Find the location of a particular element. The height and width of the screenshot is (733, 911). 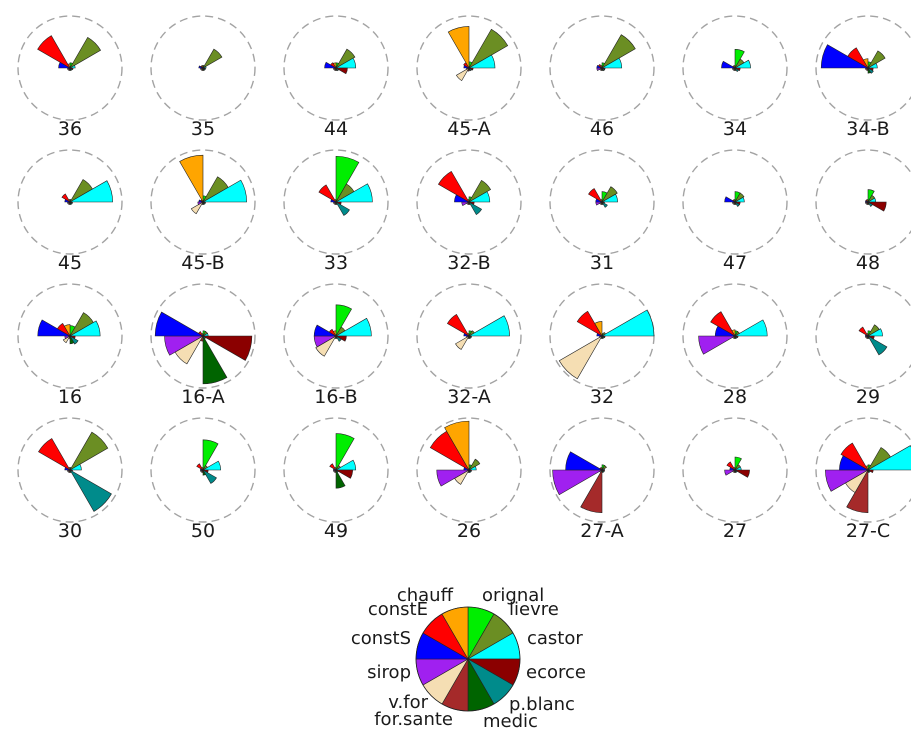

glyph-16: 16 is located at coordinates (70, 345).